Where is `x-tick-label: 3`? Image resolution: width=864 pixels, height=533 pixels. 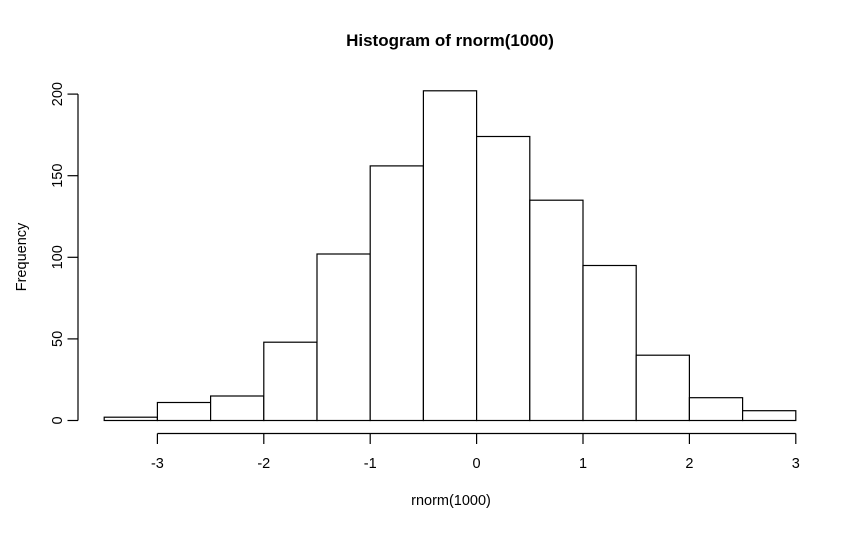
x-tick-label: 3 is located at coordinates (796, 464).